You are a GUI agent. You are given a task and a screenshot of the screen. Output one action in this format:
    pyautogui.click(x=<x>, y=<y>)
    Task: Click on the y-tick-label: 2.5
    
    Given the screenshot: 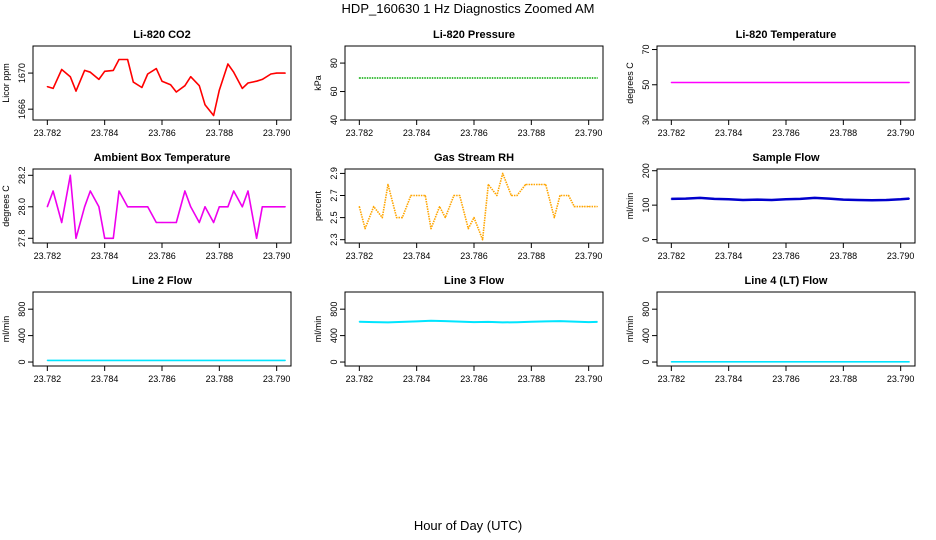 What is the action you would take?
    pyautogui.click(x=334, y=217)
    